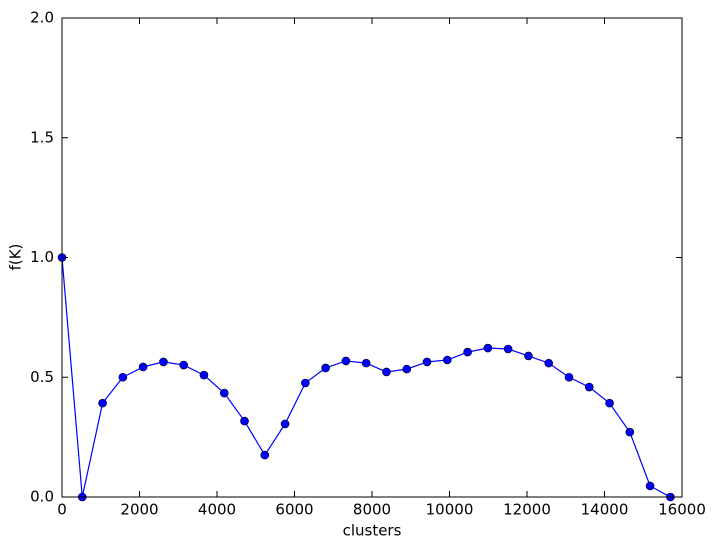 This screenshot has width=716, height=550. What do you see at coordinates (527, 510) in the screenshot?
I see `x-tick-label: 12000` at bounding box center [527, 510].